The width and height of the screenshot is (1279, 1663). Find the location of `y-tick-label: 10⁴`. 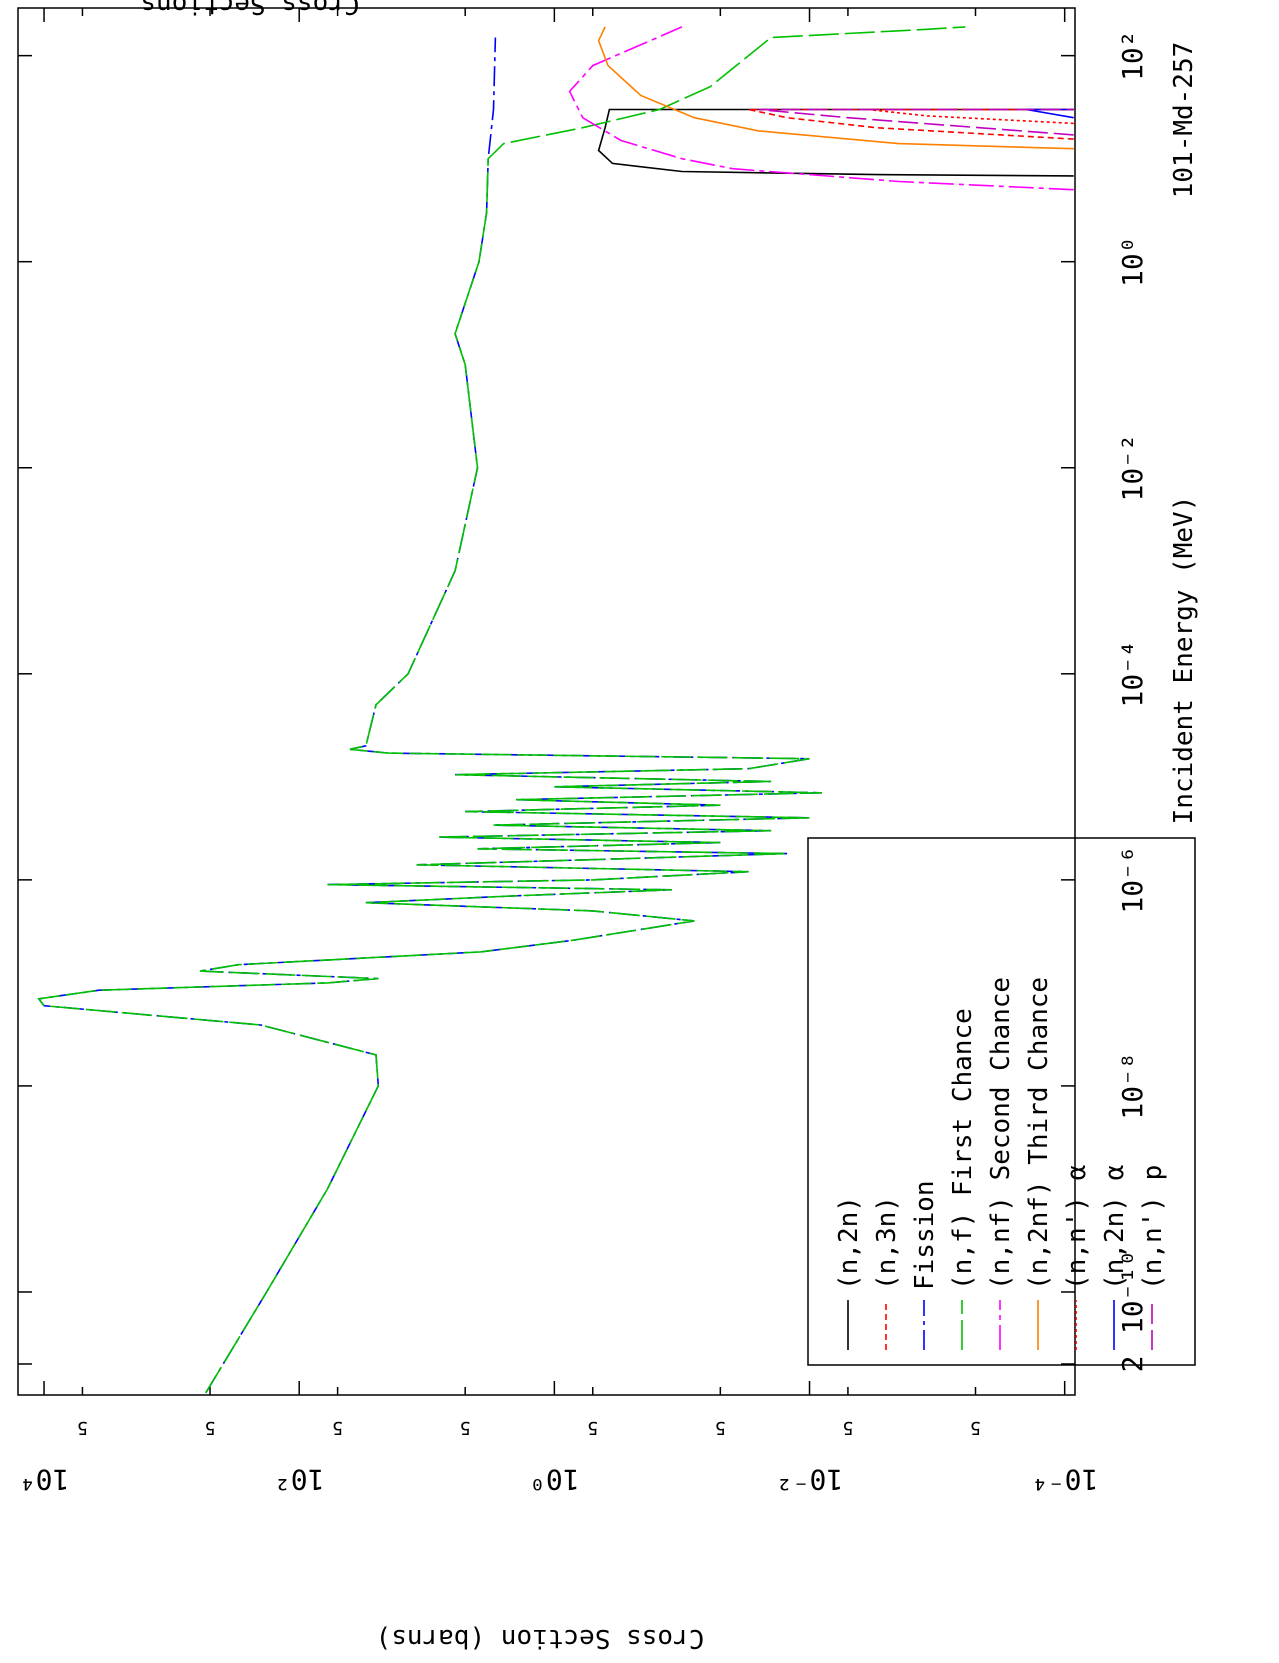

y-tick-label: 10⁴ is located at coordinates (44, 1479).